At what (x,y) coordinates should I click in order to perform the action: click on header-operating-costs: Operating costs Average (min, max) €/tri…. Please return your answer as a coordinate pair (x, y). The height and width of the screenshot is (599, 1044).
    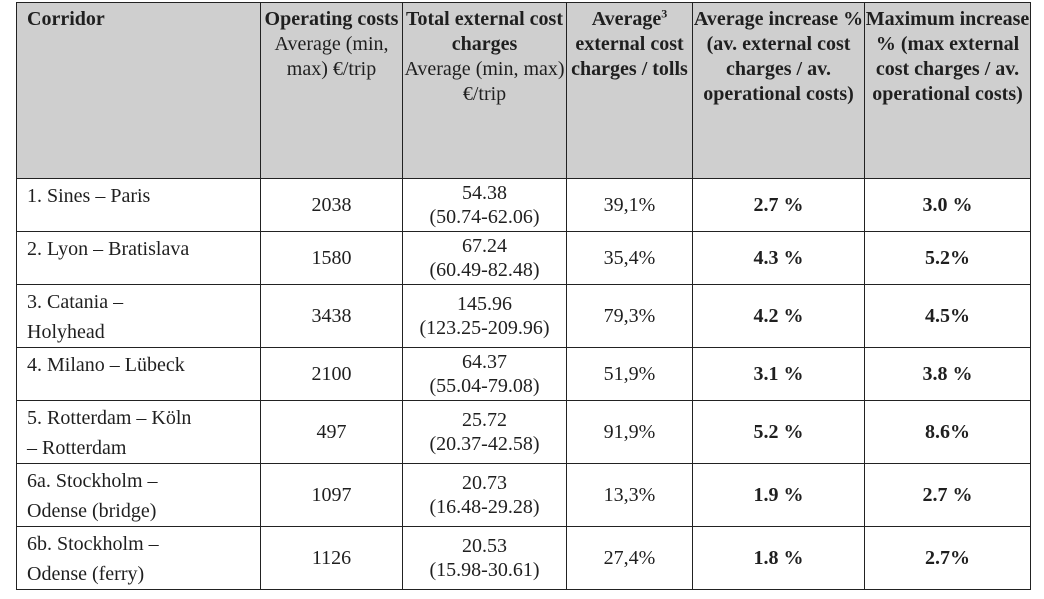
    Looking at the image, I should click on (331, 90).